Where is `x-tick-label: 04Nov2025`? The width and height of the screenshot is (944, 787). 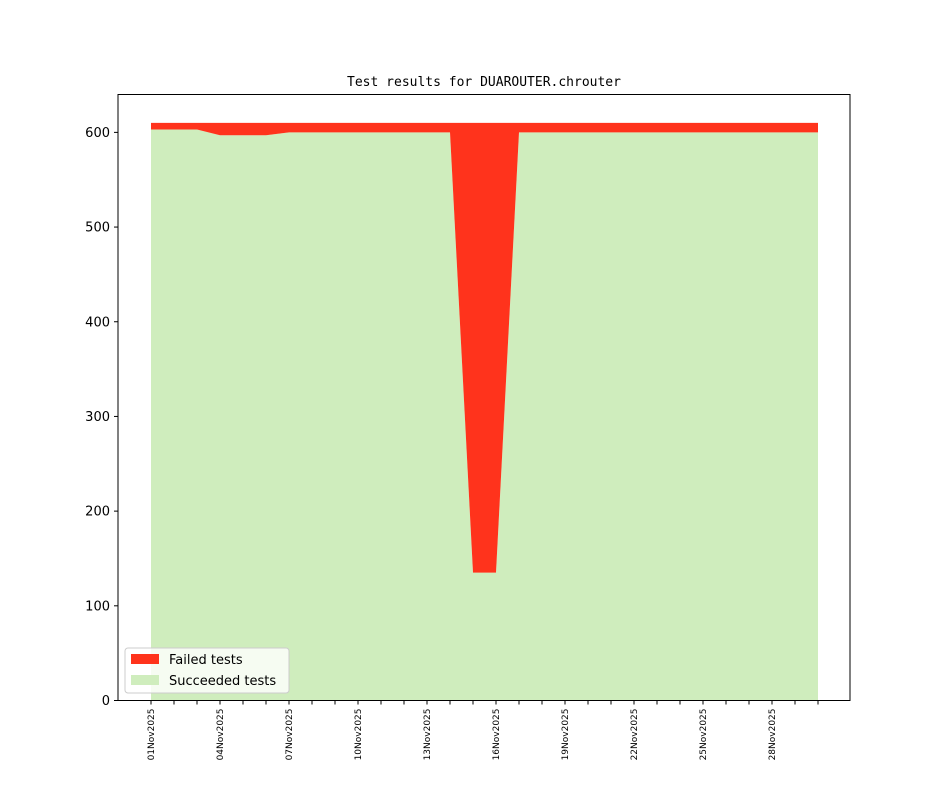 x-tick-label: 04Nov2025 is located at coordinates (221, 735).